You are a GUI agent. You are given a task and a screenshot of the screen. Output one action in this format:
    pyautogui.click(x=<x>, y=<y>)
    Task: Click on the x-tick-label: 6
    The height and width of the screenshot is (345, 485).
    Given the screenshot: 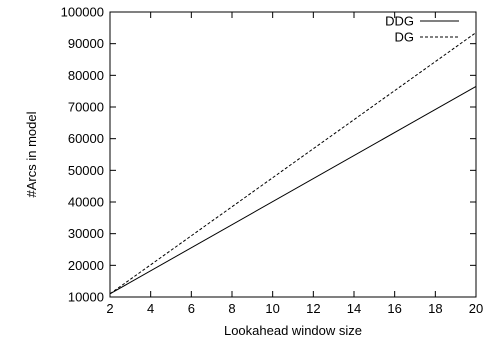 What is the action you would take?
    pyautogui.click(x=191, y=308)
    